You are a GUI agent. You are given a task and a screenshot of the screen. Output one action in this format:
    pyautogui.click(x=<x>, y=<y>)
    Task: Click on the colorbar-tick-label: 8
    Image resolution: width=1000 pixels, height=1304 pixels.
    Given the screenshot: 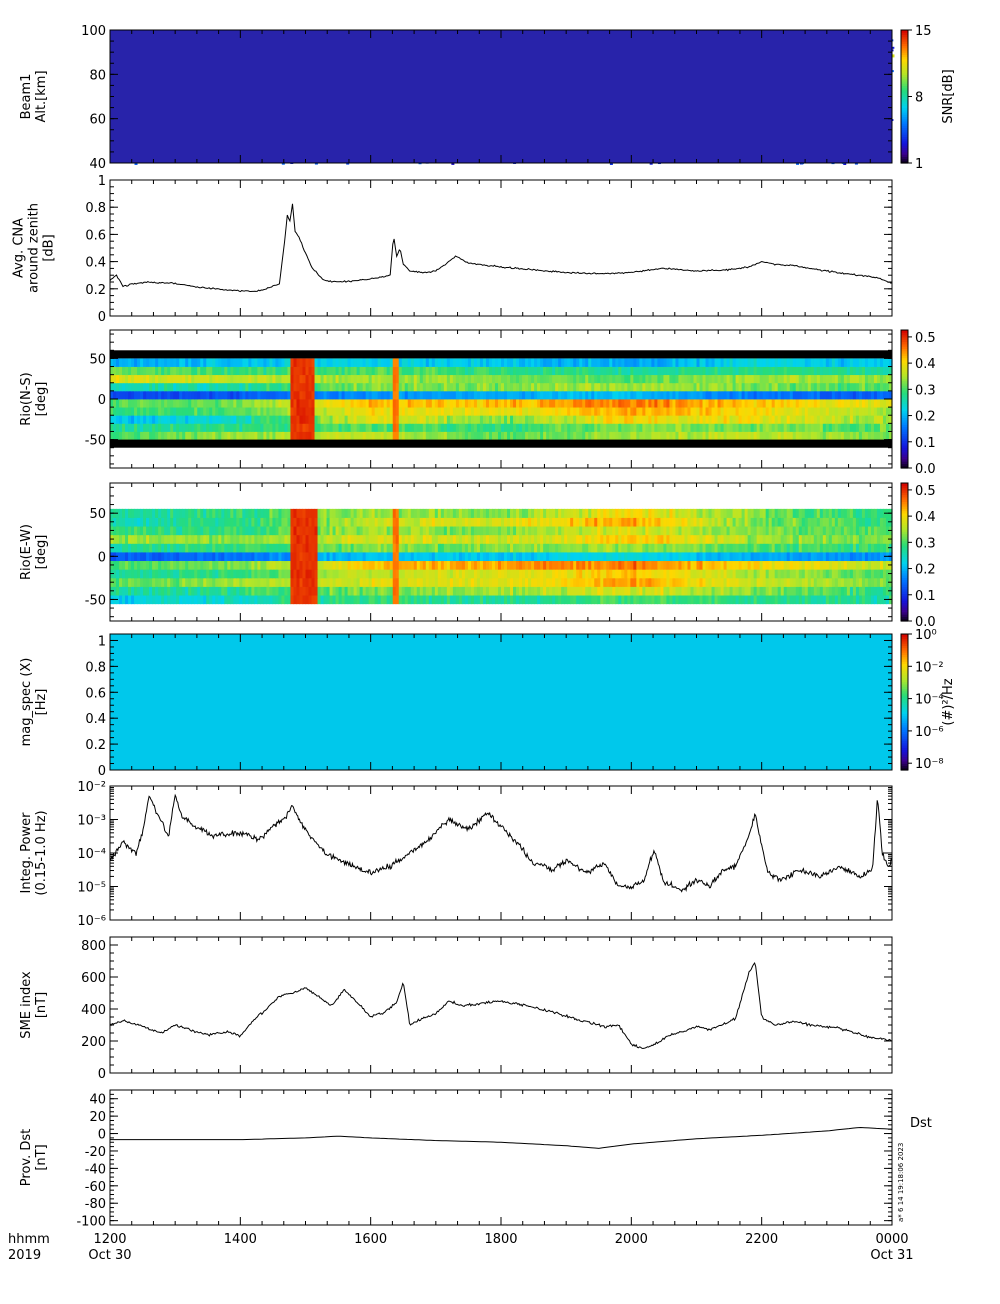 What is the action you would take?
    pyautogui.click(x=919, y=98)
    